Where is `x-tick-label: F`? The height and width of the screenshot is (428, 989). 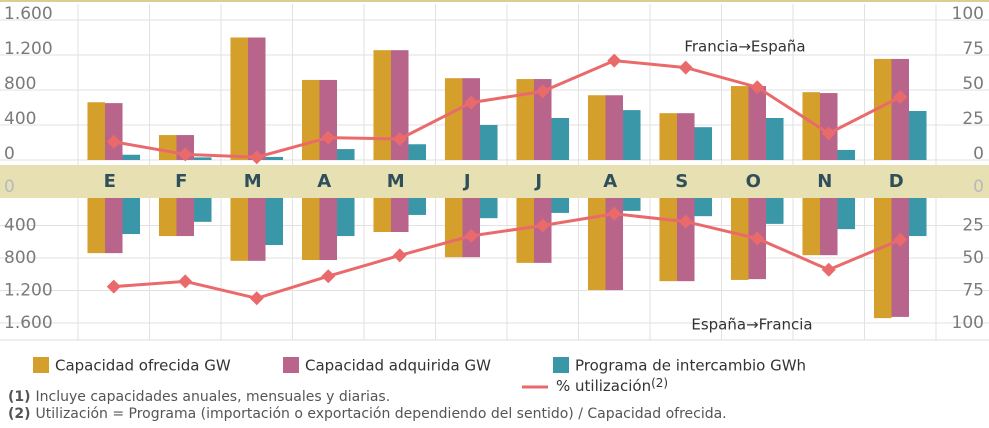 x-tick-label: F is located at coordinates (181, 181).